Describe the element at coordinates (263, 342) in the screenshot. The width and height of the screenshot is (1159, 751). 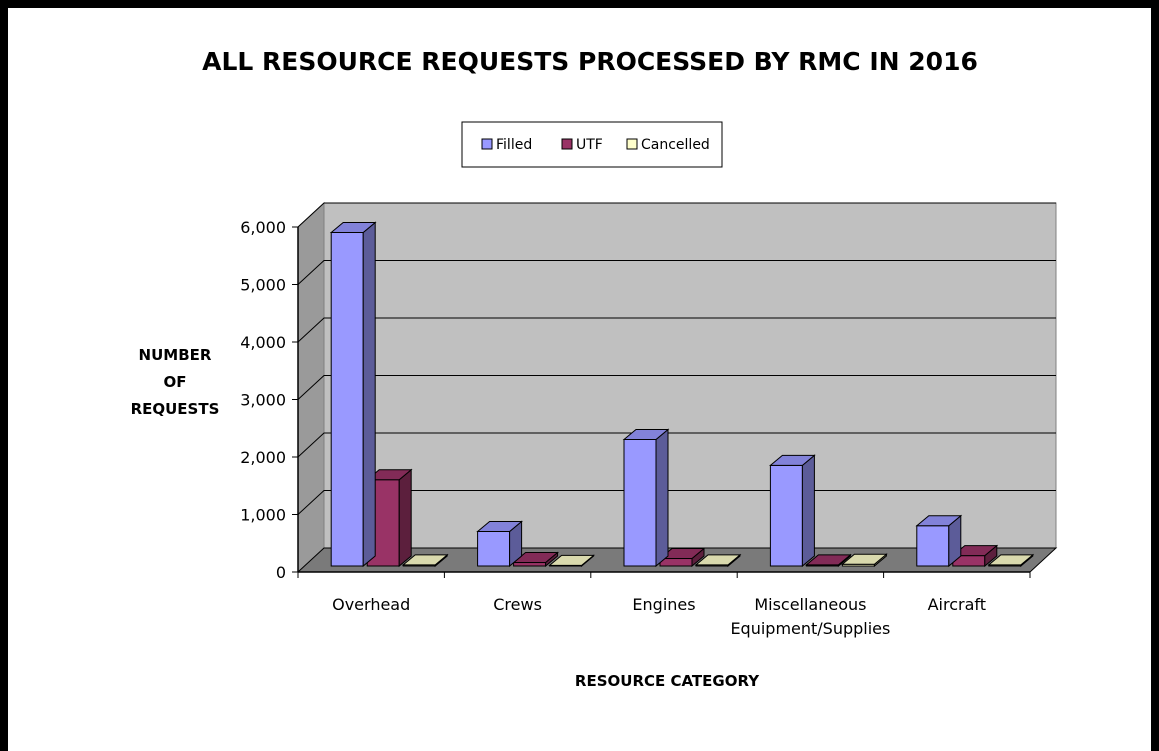
I see `y-tick-label: 4,000` at that location.